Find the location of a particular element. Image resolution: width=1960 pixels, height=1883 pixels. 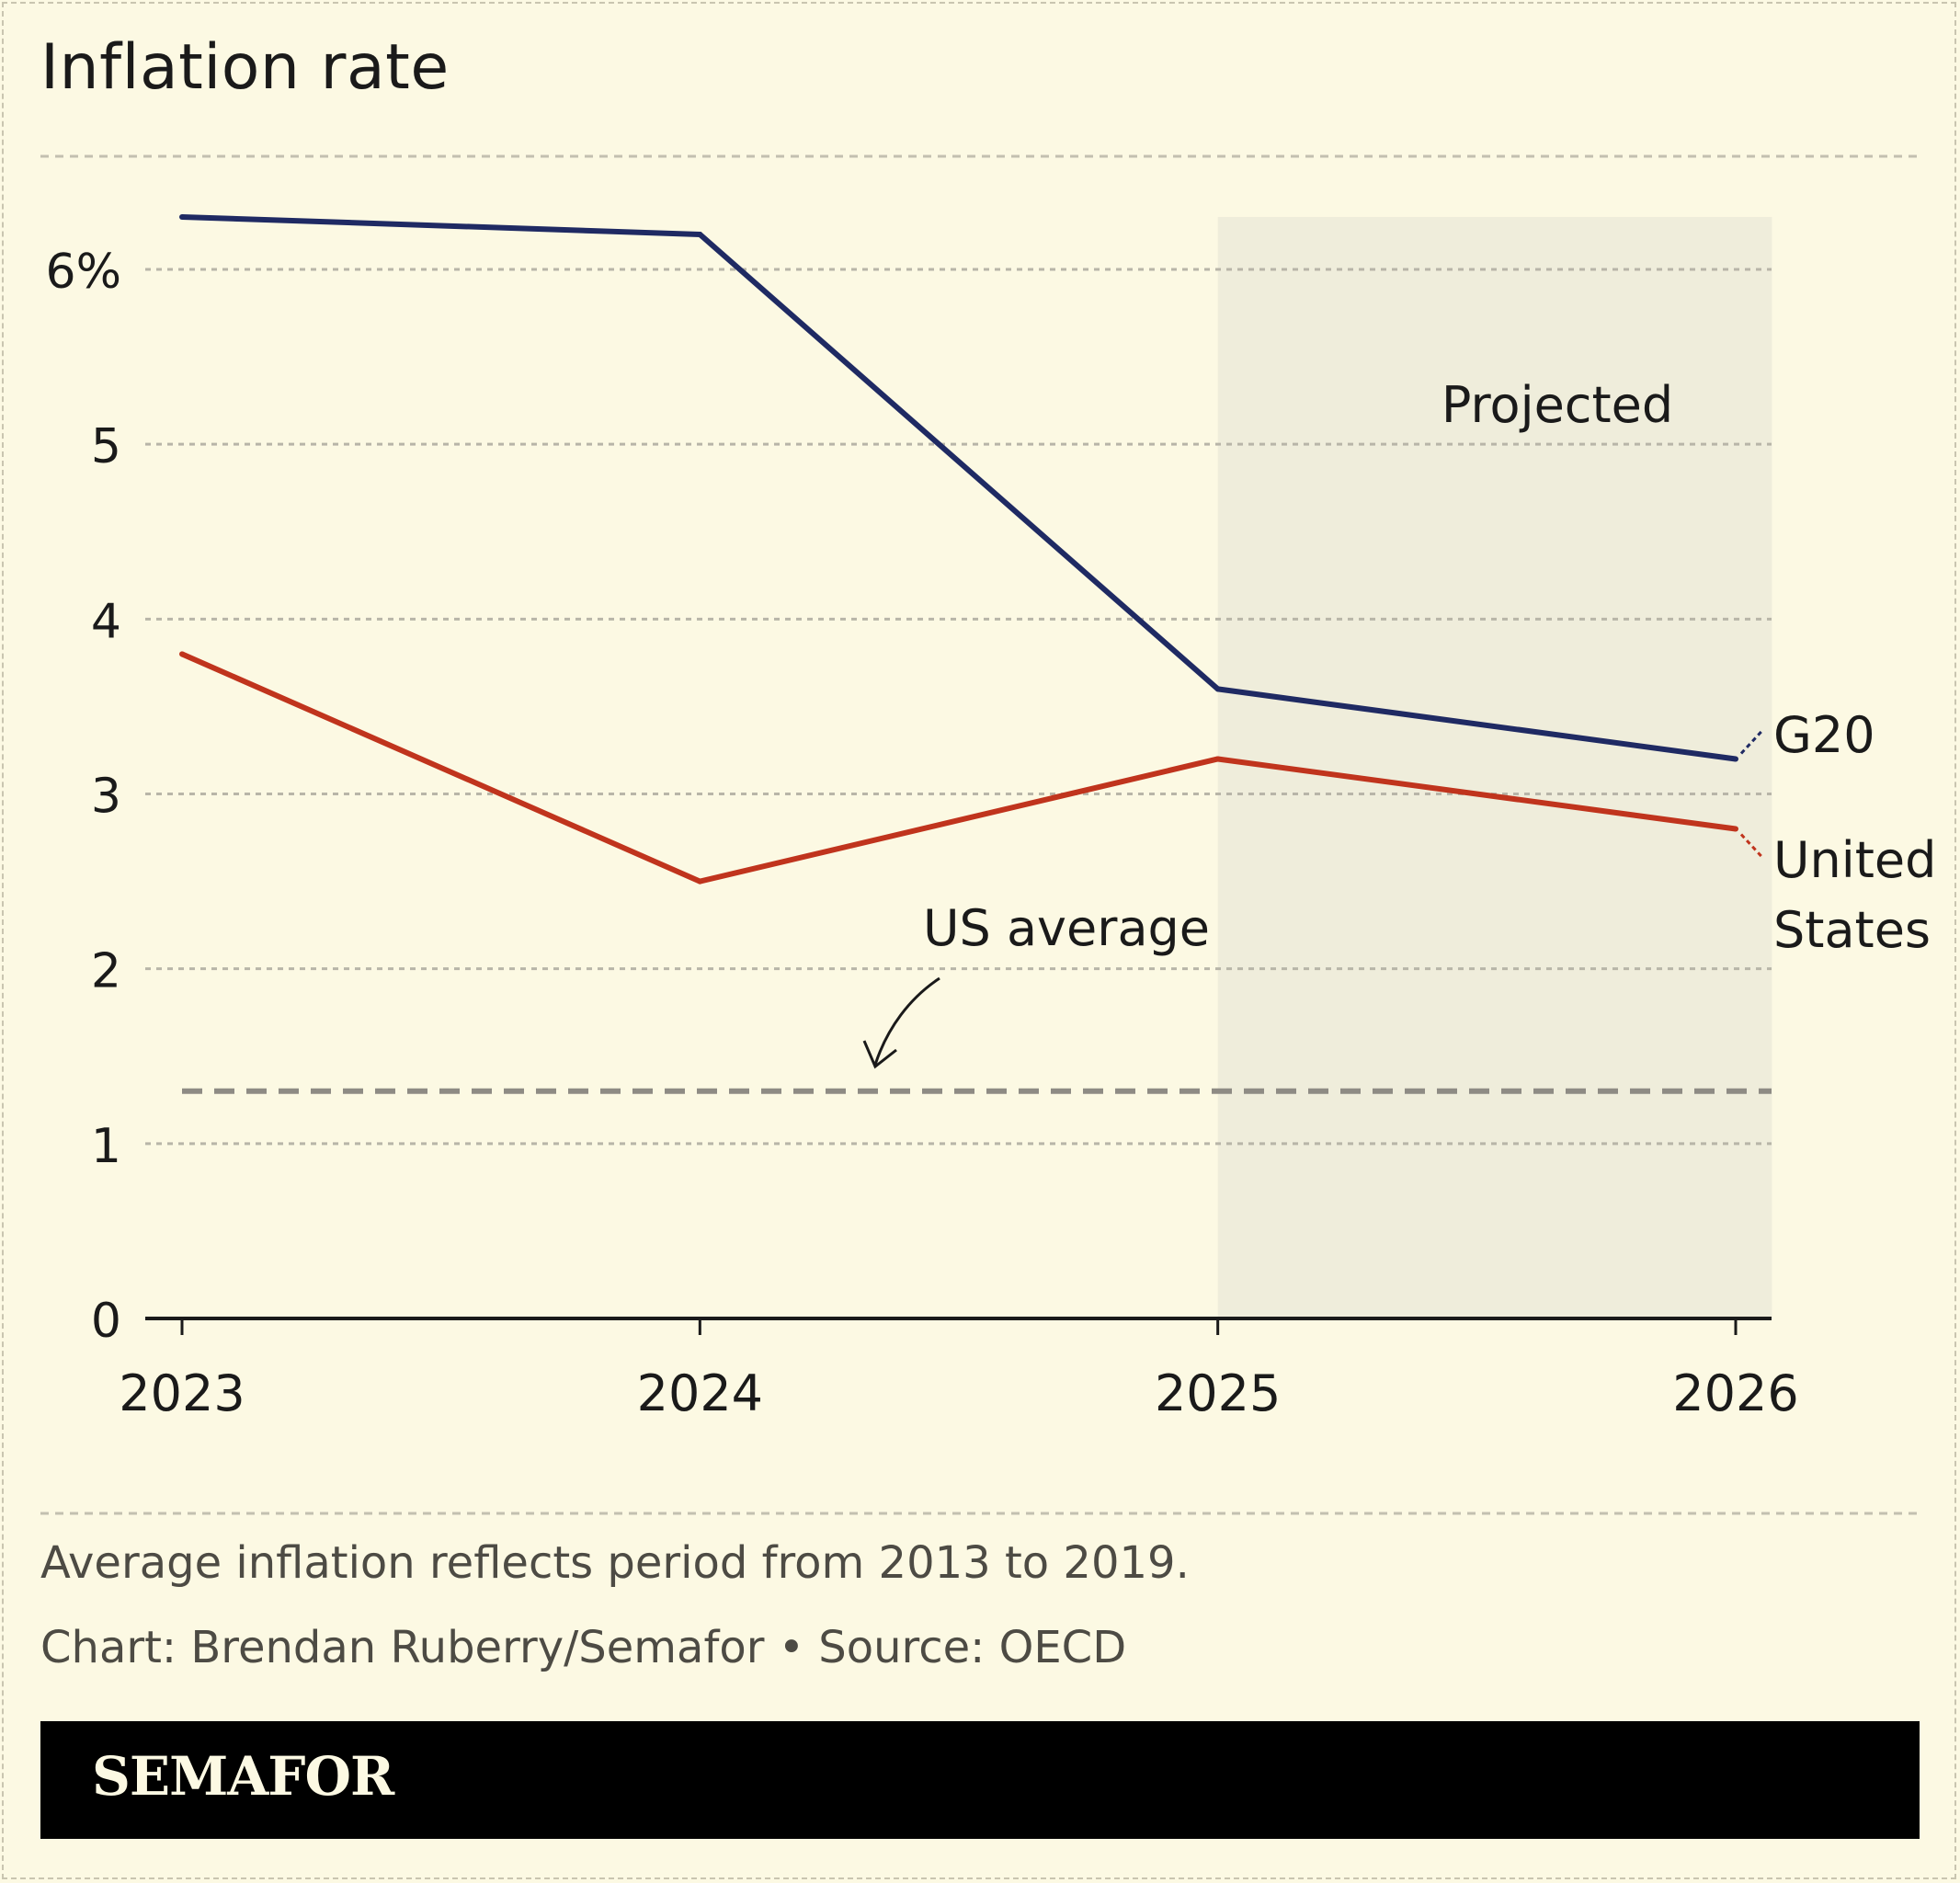

united-states-label: United States is located at coordinates (1854, 895).